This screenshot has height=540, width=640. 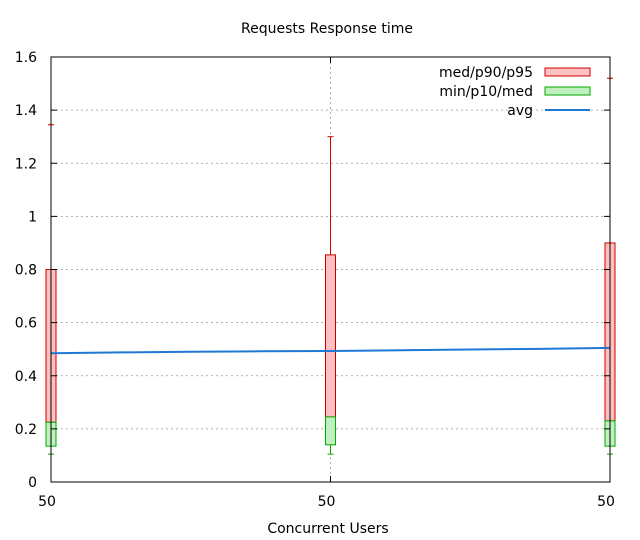 What do you see at coordinates (330, 431) in the screenshot?
I see `lower-box` at bounding box center [330, 431].